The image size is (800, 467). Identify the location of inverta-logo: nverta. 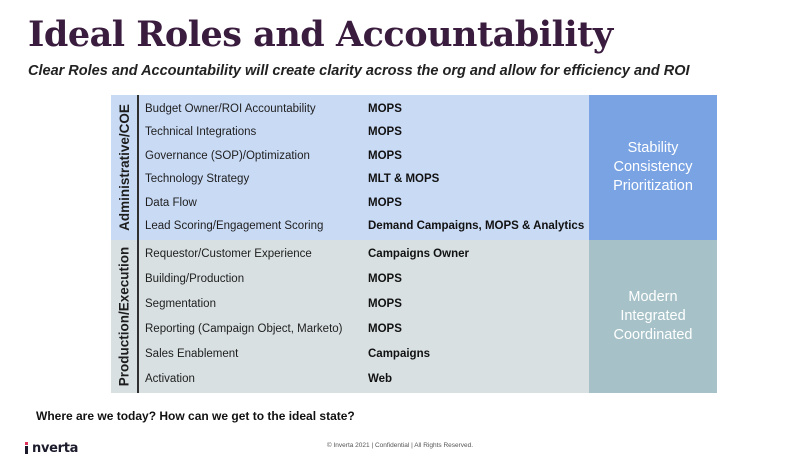
(51, 448).